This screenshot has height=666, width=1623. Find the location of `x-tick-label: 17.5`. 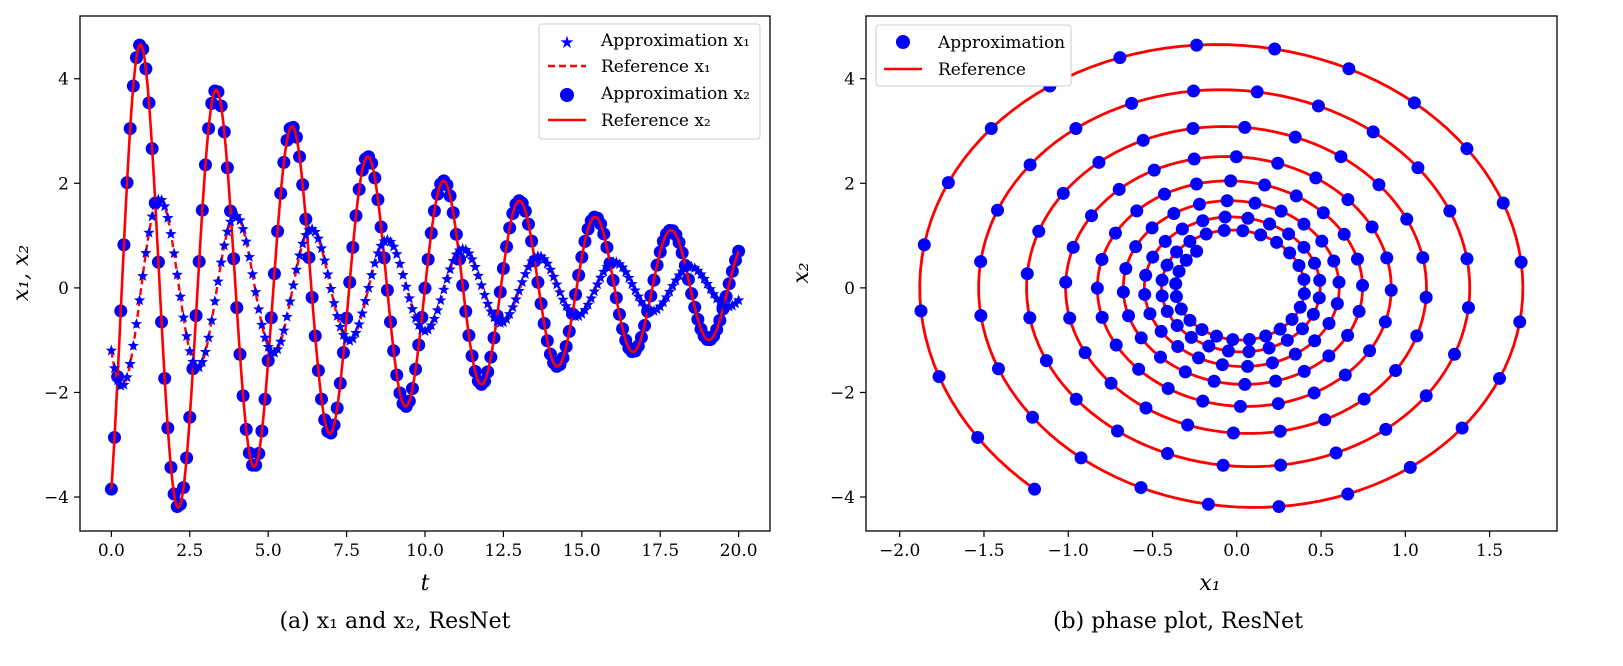

x-tick-label: 17.5 is located at coordinates (660, 551).